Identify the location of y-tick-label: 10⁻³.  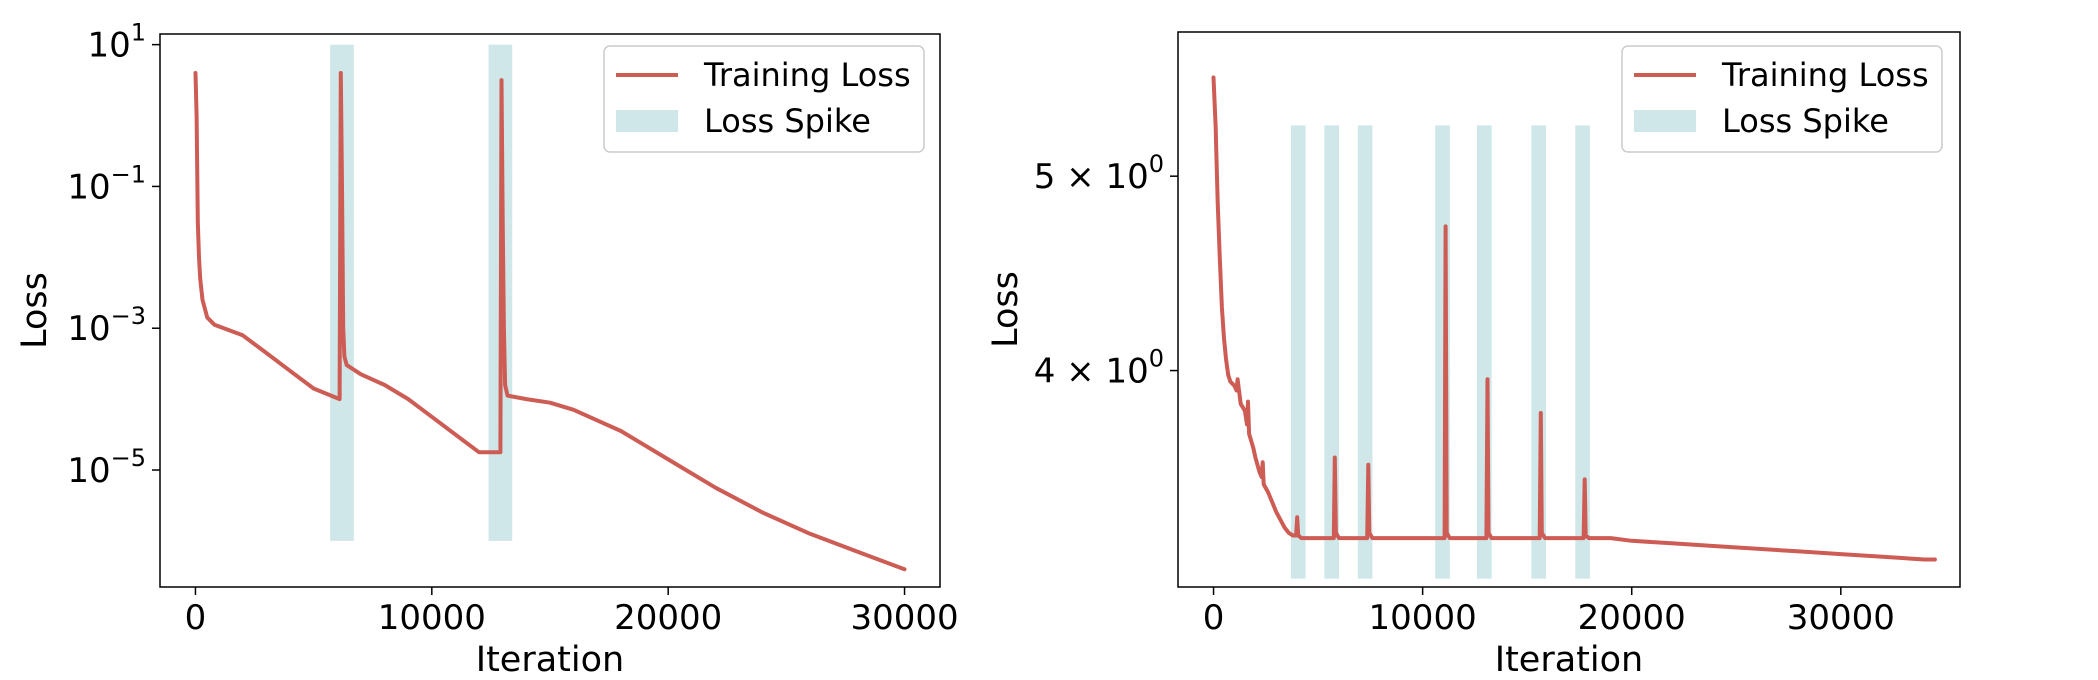
(106, 325).